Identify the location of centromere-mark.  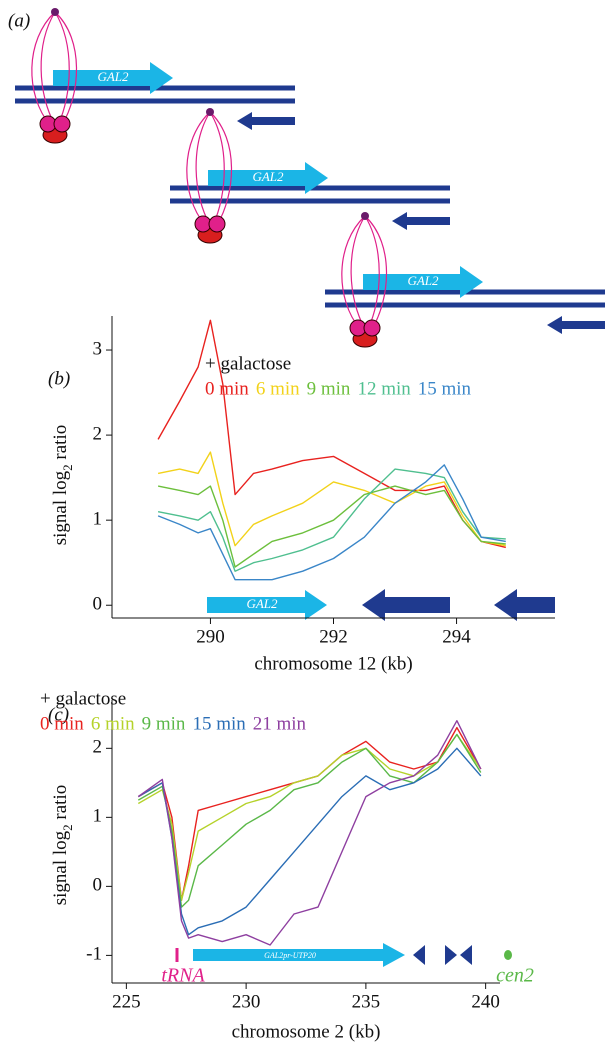
(508, 955).